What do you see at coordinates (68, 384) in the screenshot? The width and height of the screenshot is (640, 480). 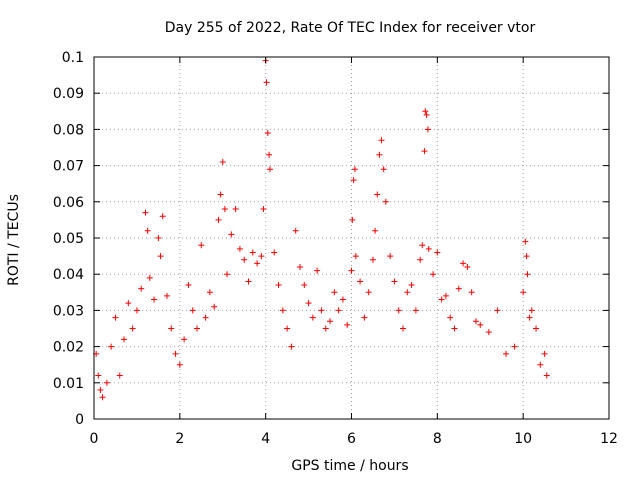 I see `y-tick-label: 0.01` at bounding box center [68, 384].